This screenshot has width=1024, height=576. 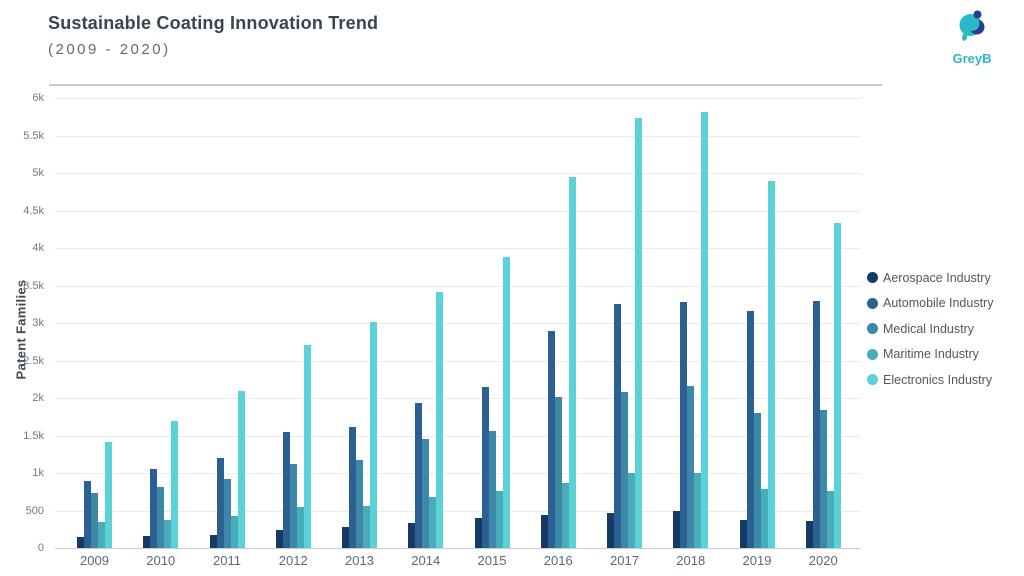 I want to click on bar-2010-medical-industry, so click(x=161, y=517).